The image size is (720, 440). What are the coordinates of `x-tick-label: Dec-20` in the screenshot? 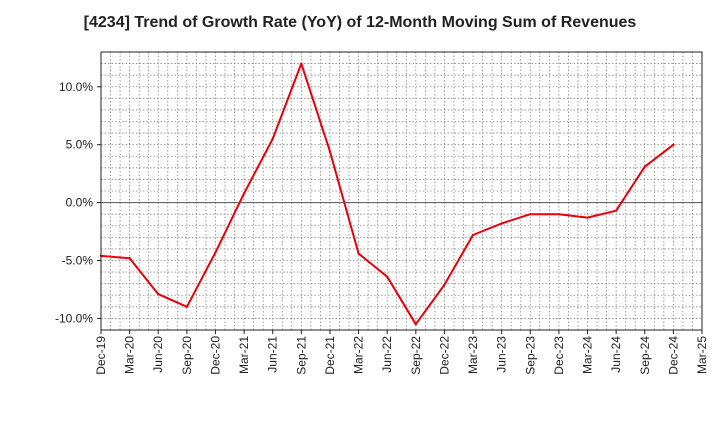 It's located at (215, 355).